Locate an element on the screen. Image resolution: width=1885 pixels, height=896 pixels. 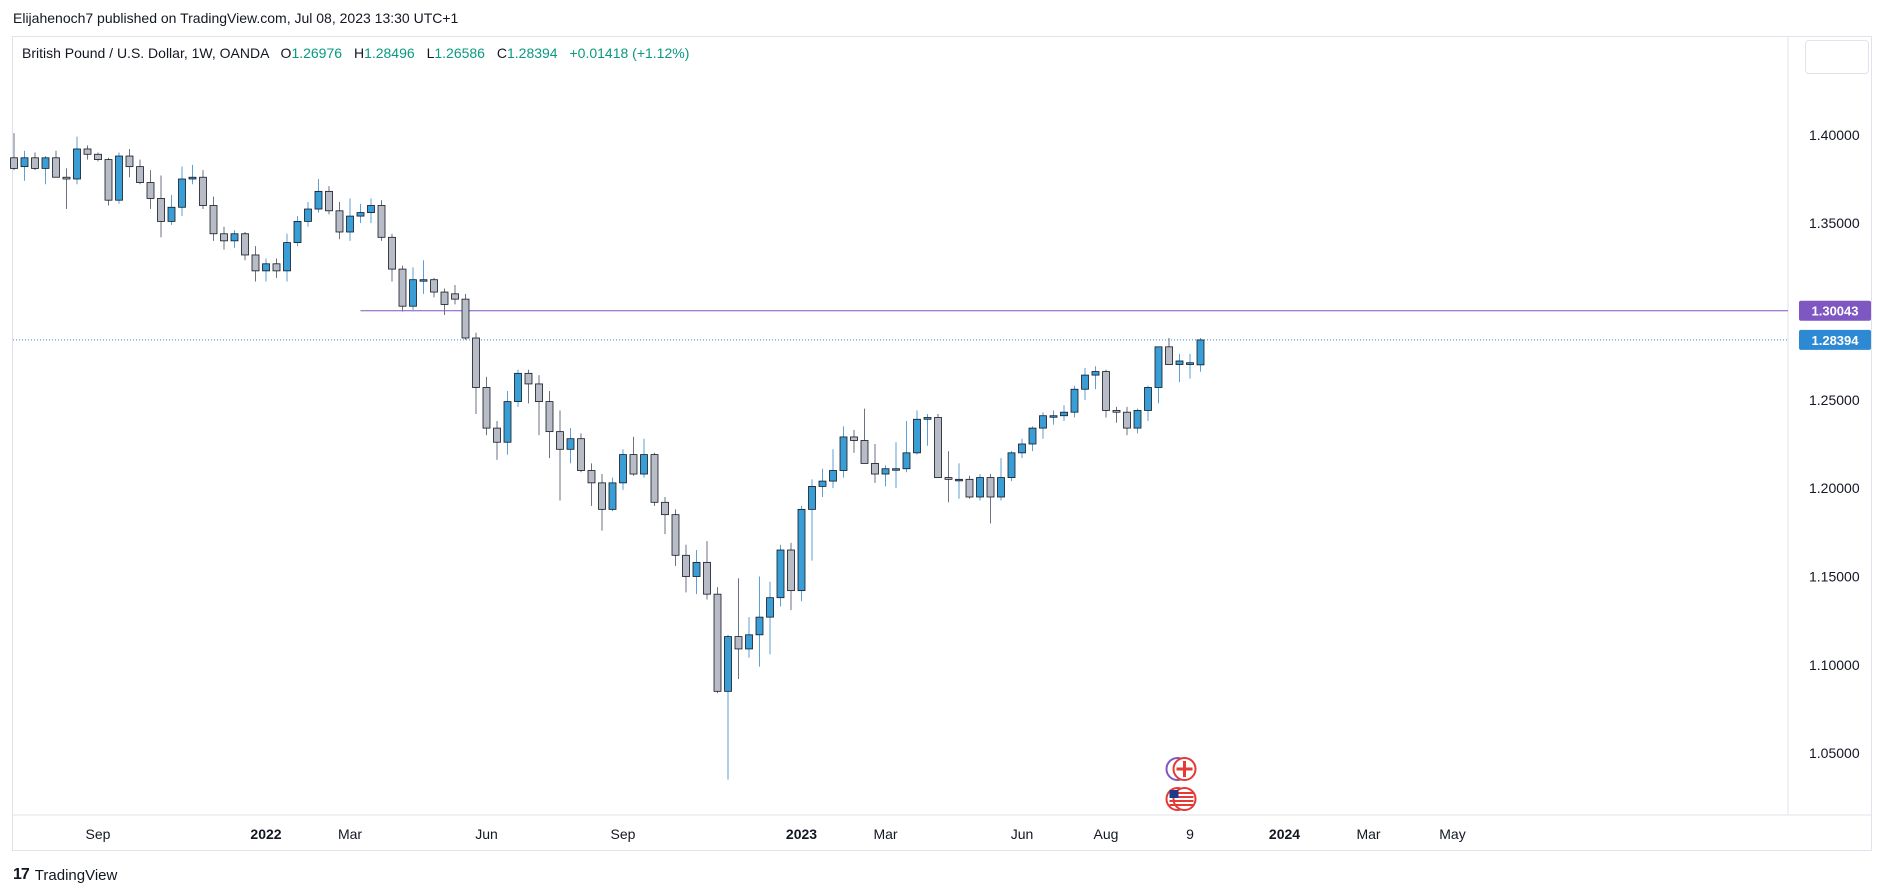
x-tick-label: 2022 is located at coordinates (265, 834).